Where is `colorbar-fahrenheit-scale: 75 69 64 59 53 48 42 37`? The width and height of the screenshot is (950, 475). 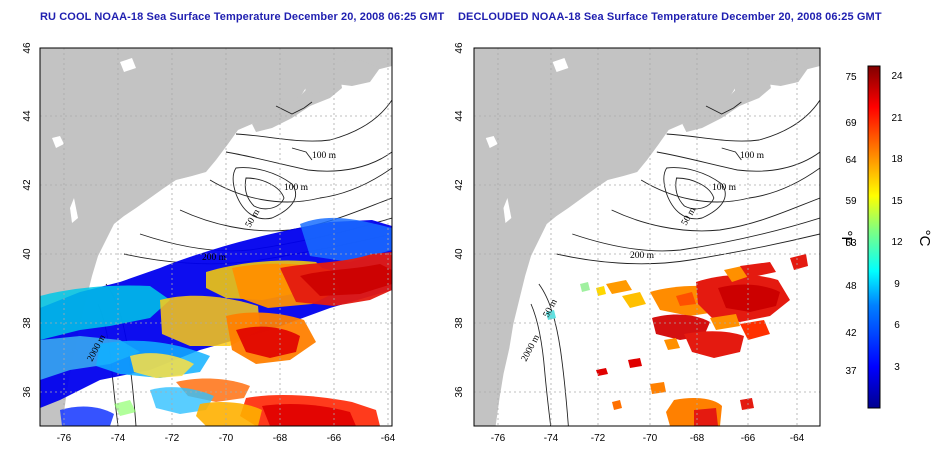
colorbar-fahrenheit-scale: 75 69 64 59 53 48 42 37 is located at coordinates (851, 224).